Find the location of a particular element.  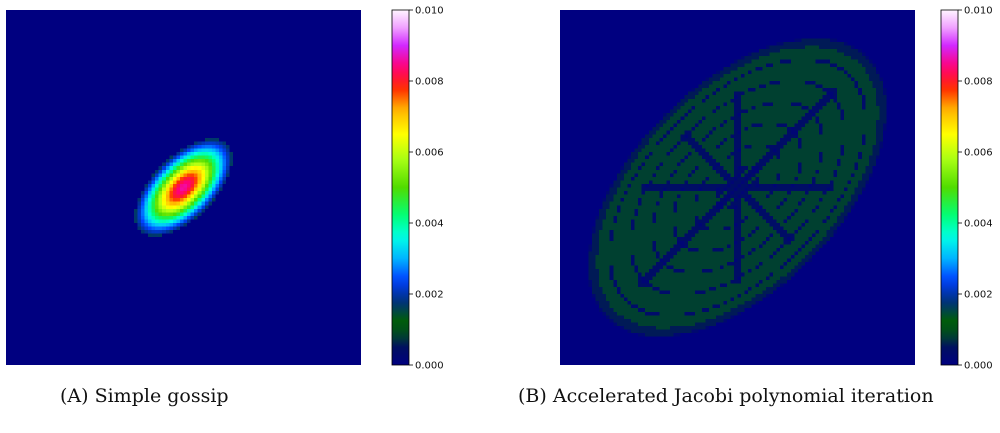

caption-a: (A) Simple gossip is located at coordinates (144, 396).